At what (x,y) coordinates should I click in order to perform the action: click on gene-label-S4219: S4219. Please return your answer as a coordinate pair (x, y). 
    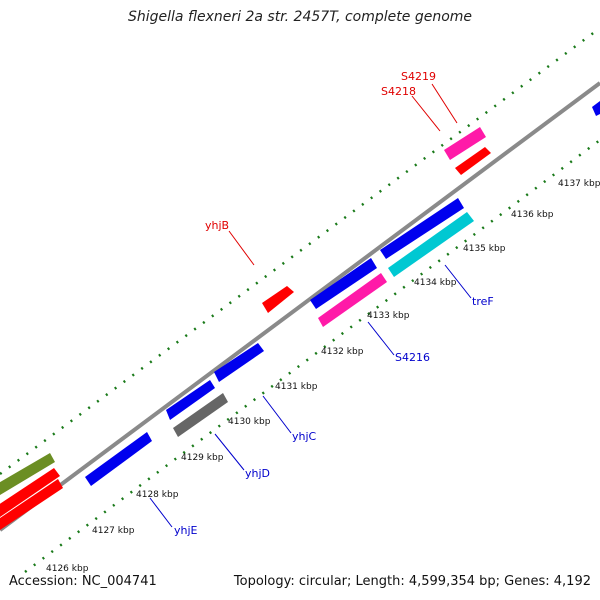
    Looking at the image, I should click on (418, 76).